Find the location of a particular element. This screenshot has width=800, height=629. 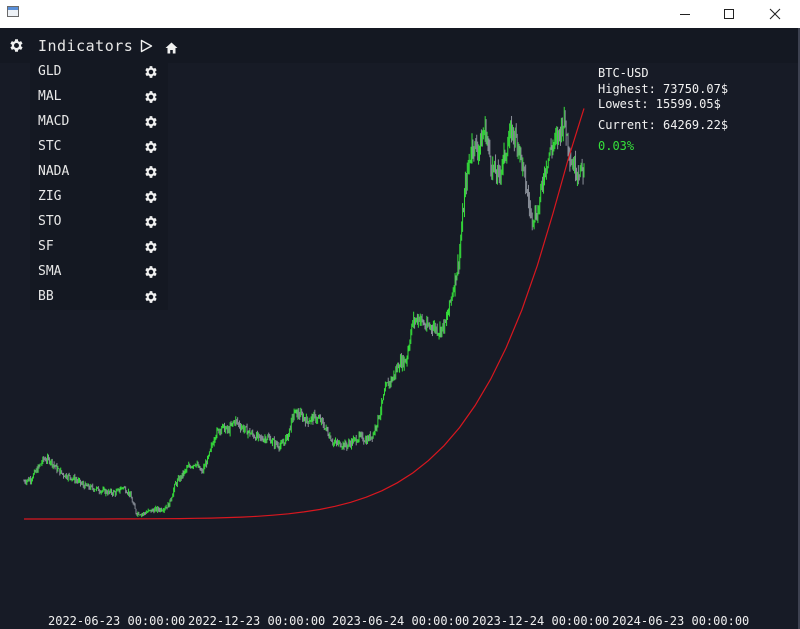

app-icon is located at coordinates (13, 11).